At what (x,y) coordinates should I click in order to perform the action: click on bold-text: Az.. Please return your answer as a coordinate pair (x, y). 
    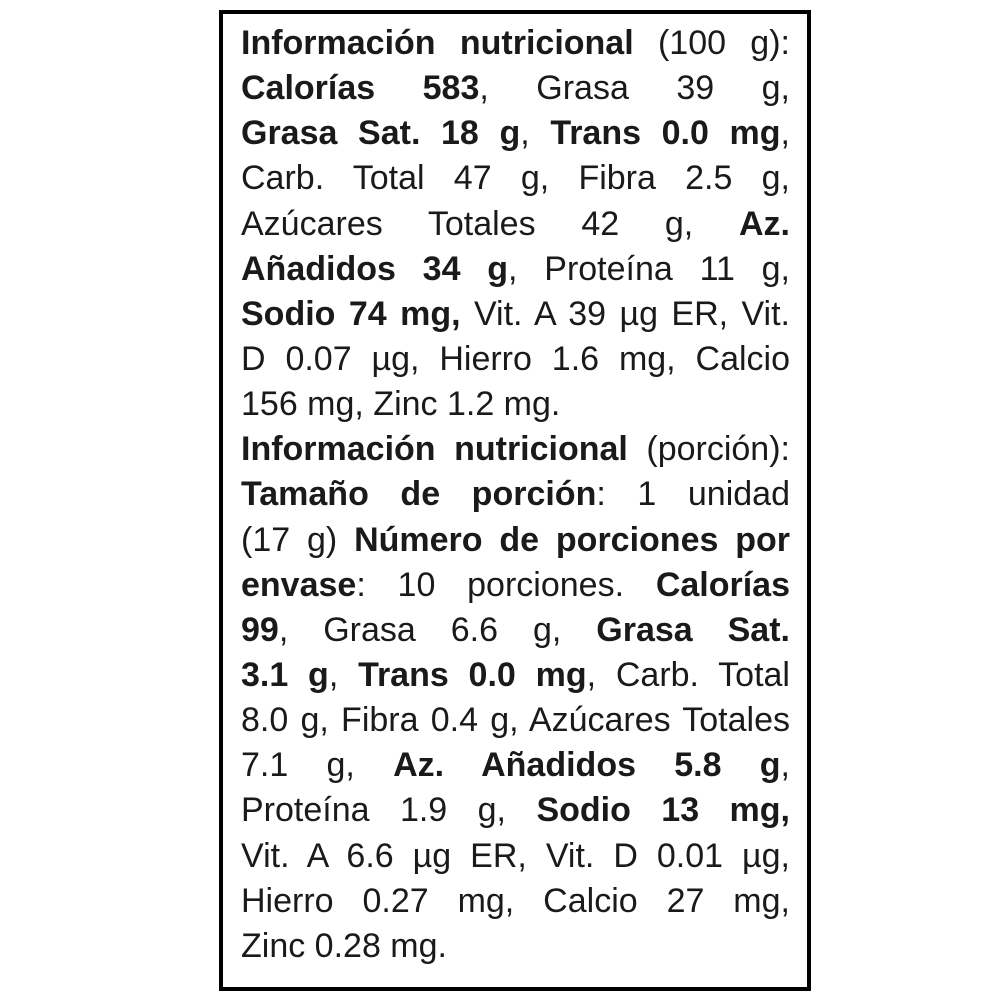
    Looking at the image, I should click on (764, 223).